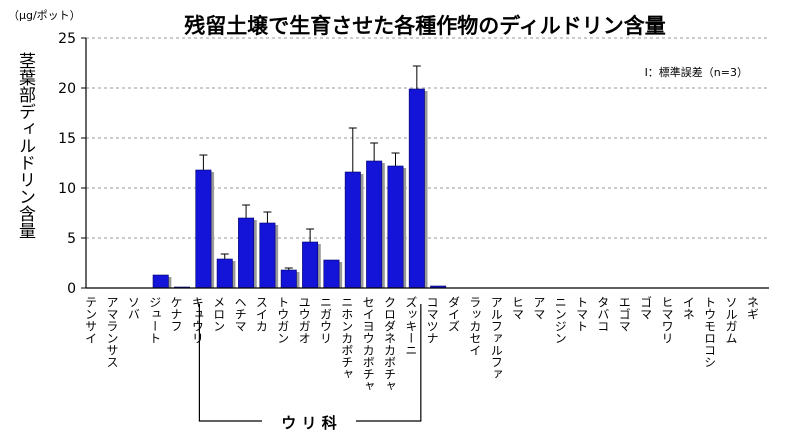  I want to click on category-label: トウモロコシ, so click(710, 332).